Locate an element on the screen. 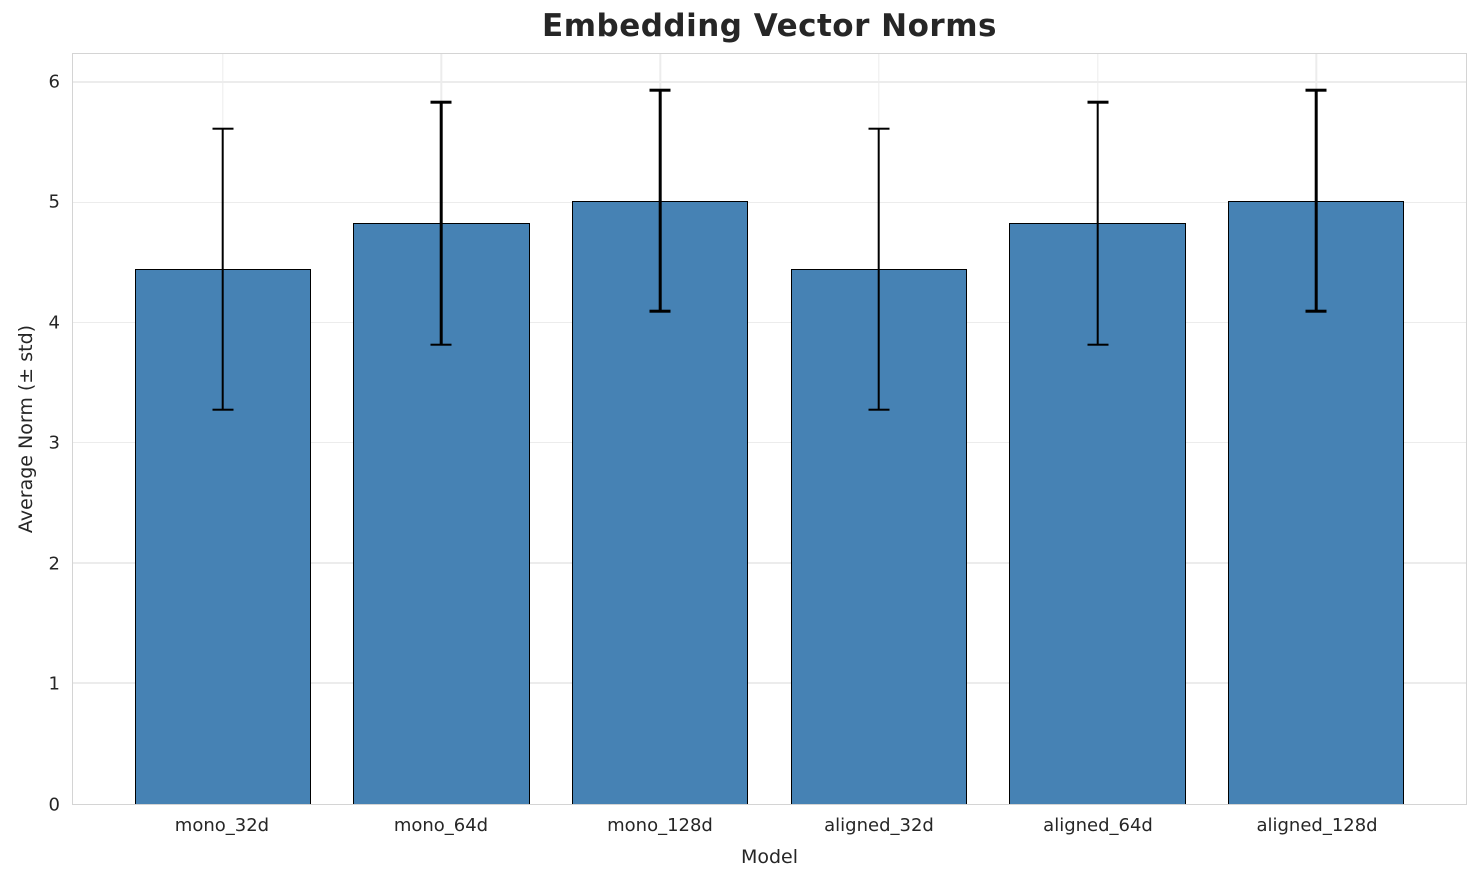  x-tick-label-mono_128d: mono_128d is located at coordinates (660, 825).